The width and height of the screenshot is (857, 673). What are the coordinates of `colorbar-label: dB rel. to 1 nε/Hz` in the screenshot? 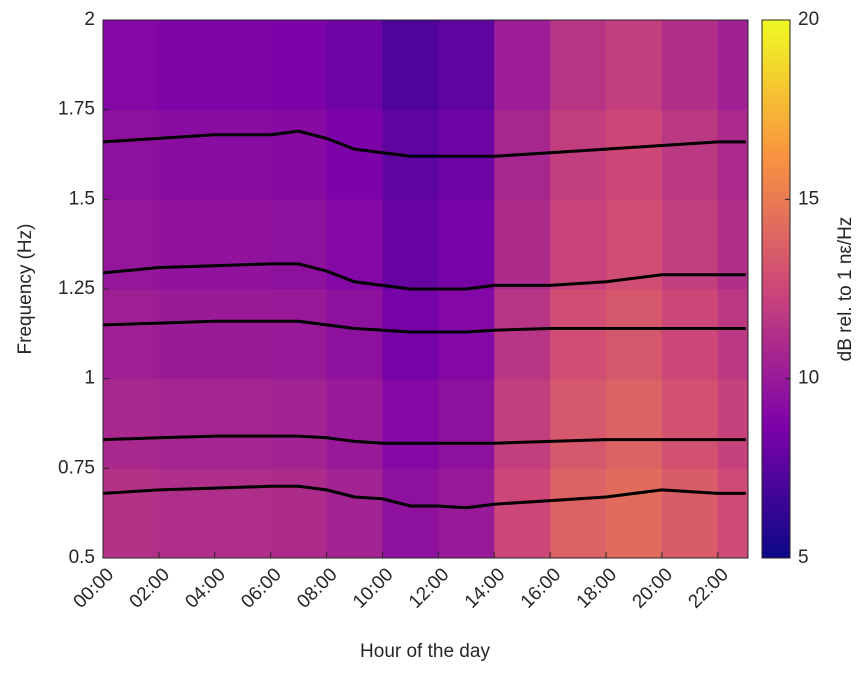 It's located at (845, 289).